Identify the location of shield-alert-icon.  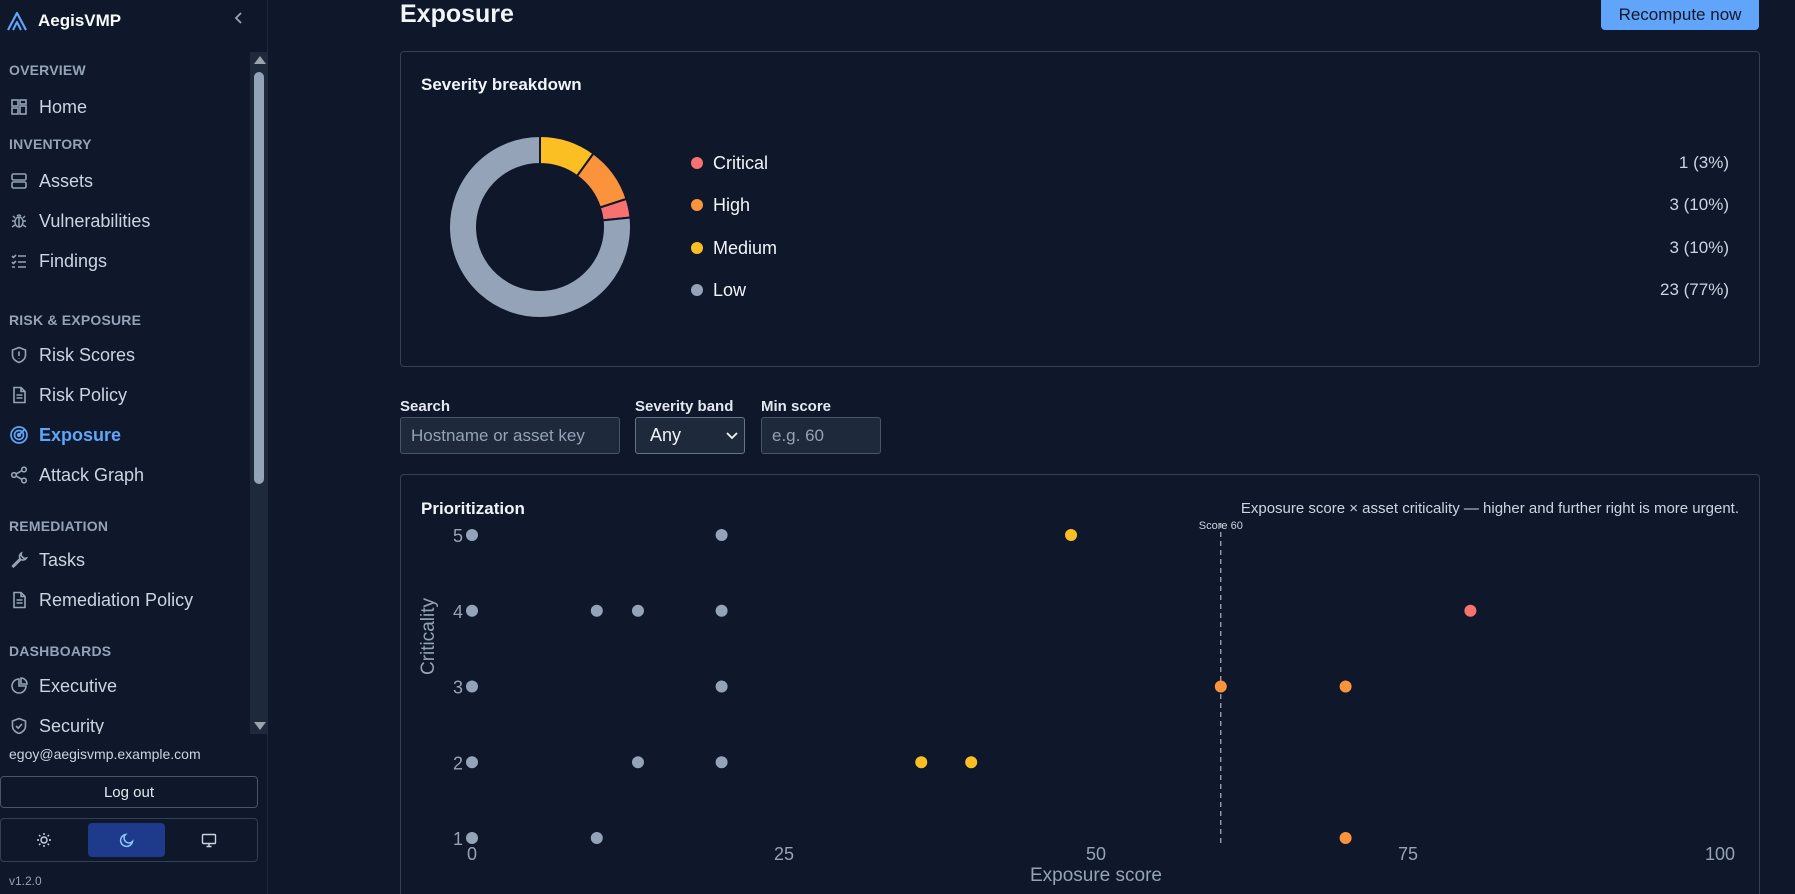
(19, 355).